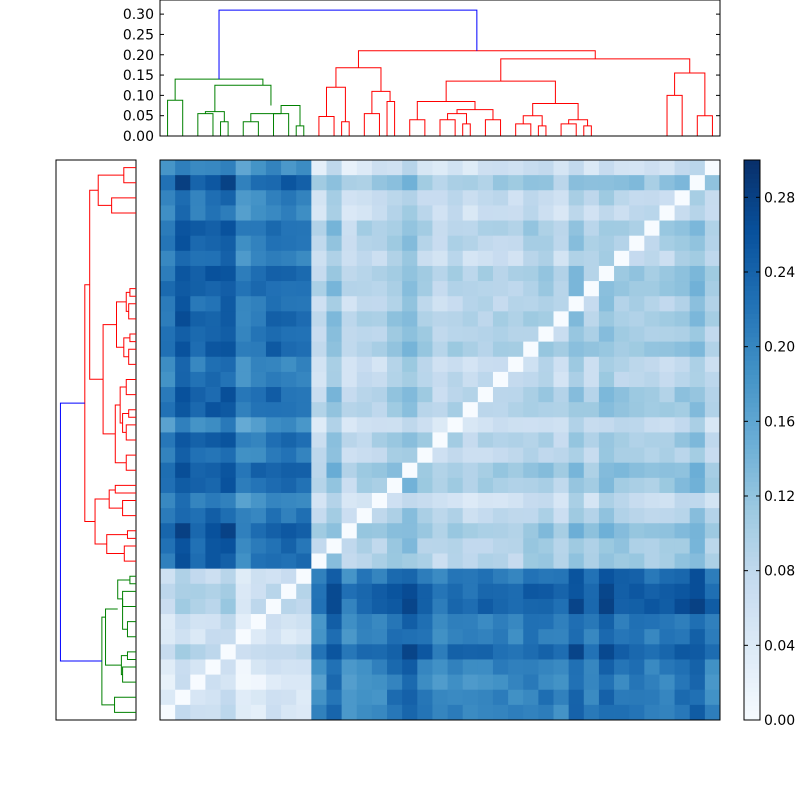 The height and width of the screenshot is (800, 800). What do you see at coordinates (123, 405) in the screenshot?
I see `left-dendro-link` at bounding box center [123, 405].